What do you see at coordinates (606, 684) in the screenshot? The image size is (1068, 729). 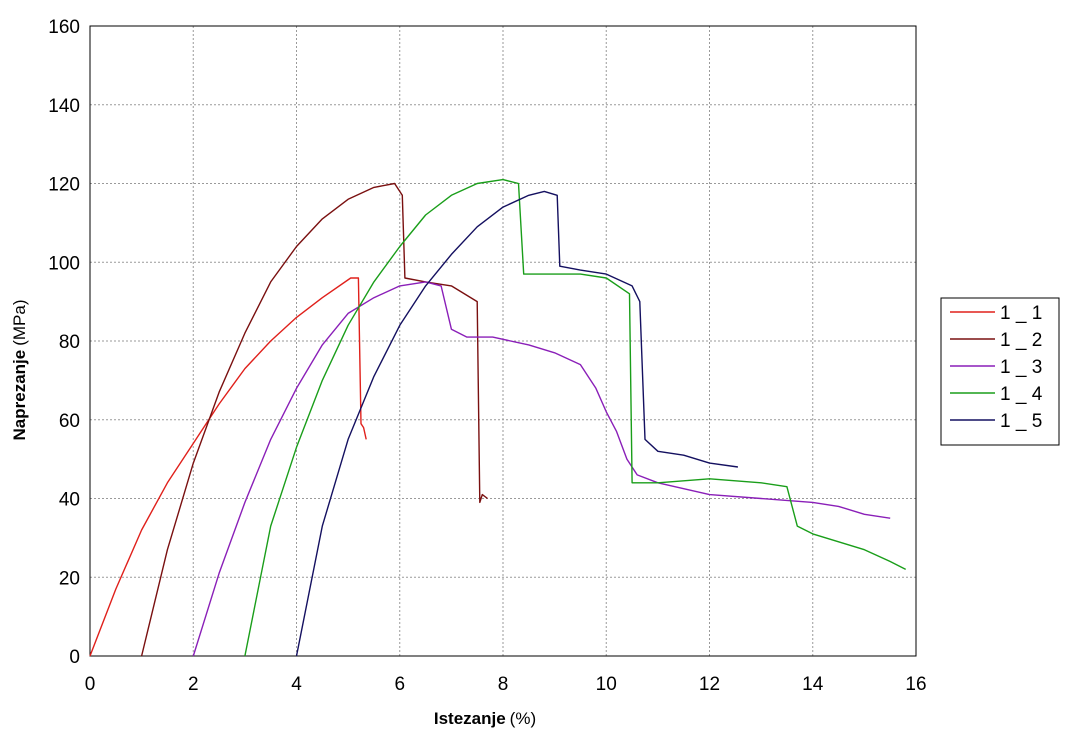 I see `x-tick-label: 10` at bounding box center [606, 684].